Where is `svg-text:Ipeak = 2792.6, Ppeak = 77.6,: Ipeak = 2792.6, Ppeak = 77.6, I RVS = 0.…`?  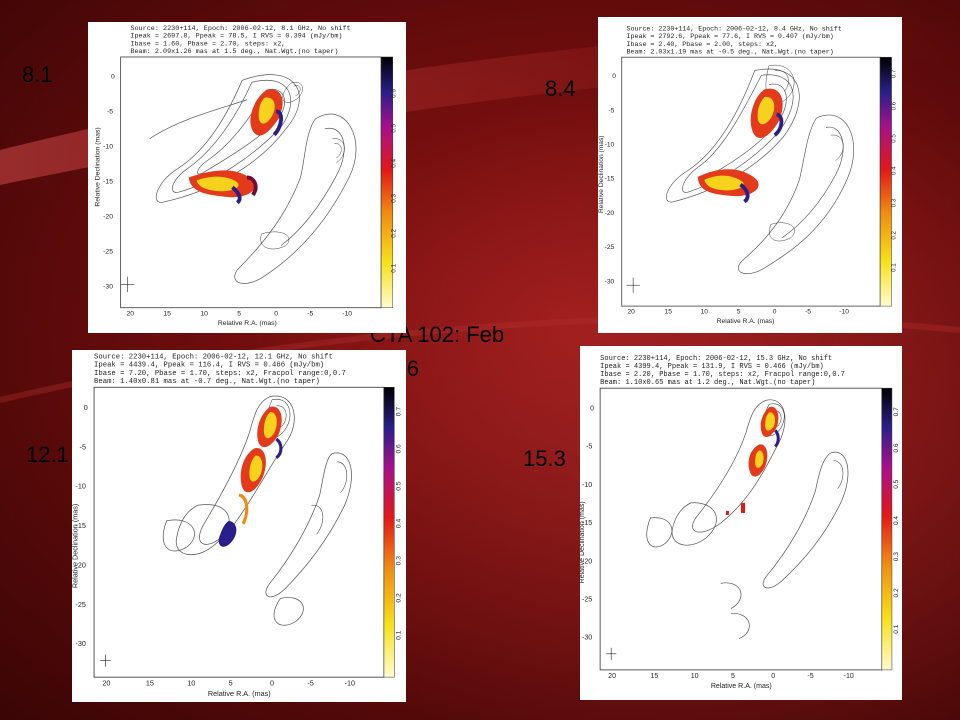
svg-text:Ipeak = 2792.6, Ppeak = 77.6,: Ipeak = 2792.6, Ppeak = 77.6, I RVS = 0.… is located at coordinates (730, 36).